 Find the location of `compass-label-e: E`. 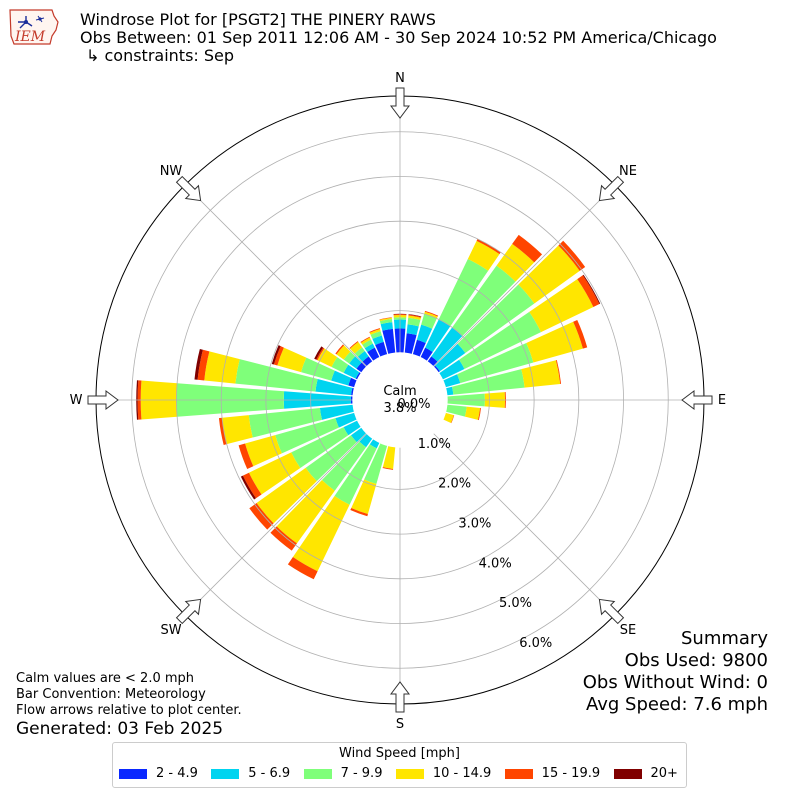

compass-label-e: E is located at coordinates (722, 400).